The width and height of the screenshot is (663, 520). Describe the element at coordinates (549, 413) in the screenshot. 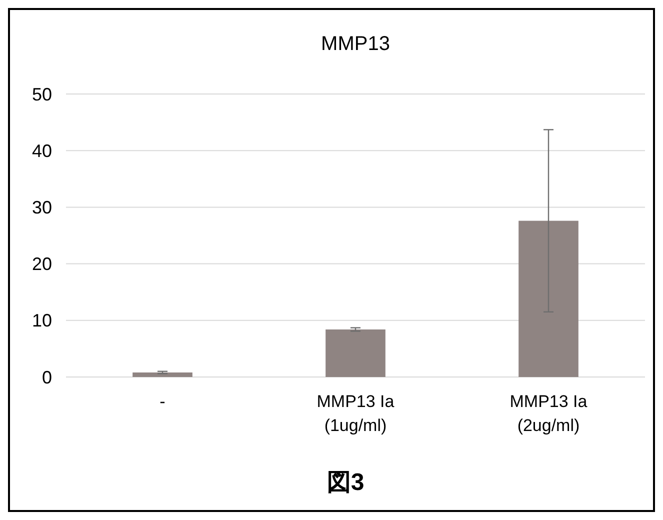

I see `x-tick-label: MMP13 Ia (2ug/ml)` at that location.